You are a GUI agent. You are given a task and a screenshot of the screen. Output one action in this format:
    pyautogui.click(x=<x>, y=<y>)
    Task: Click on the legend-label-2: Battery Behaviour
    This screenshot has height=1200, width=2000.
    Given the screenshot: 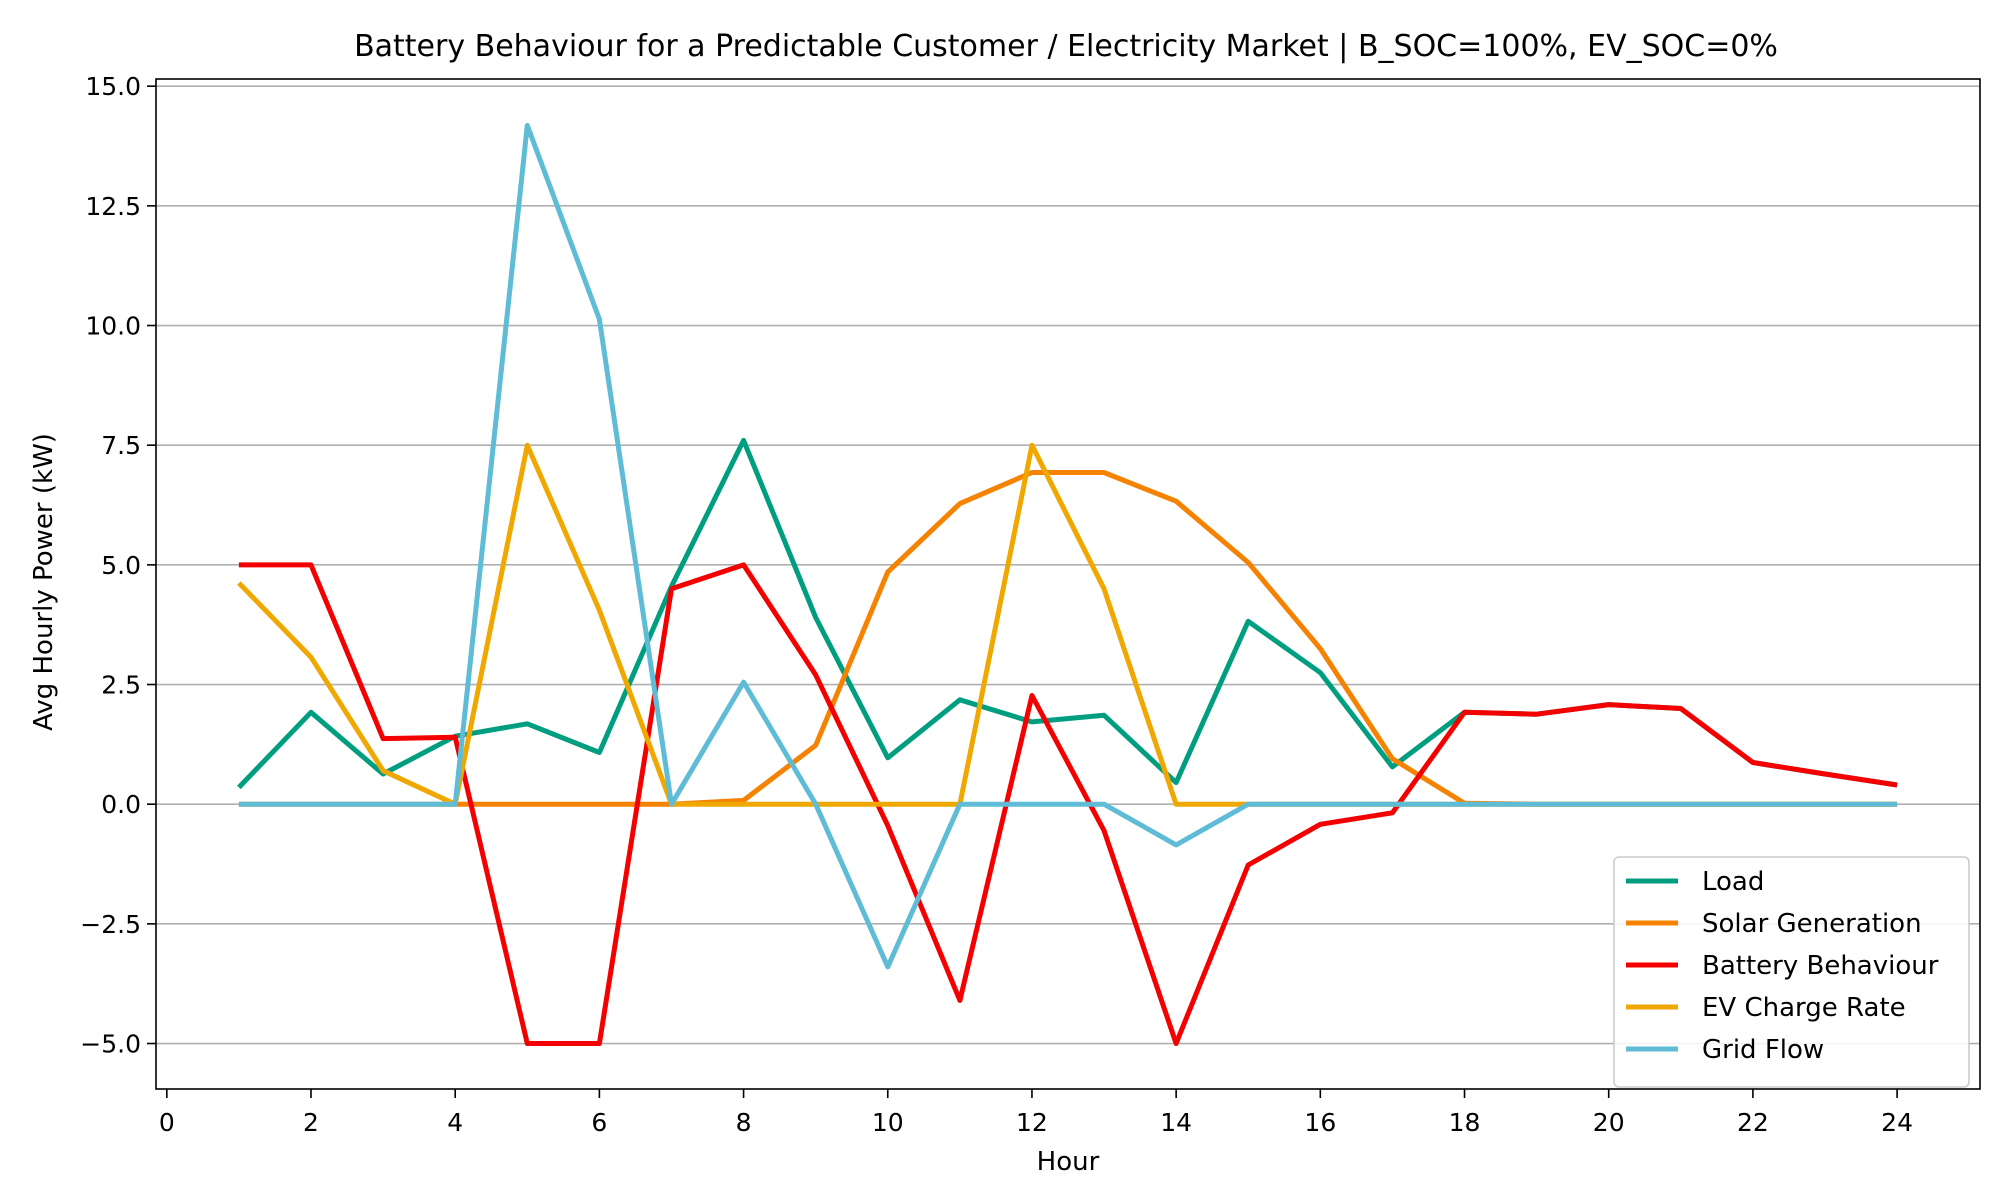 What is the action you would take?
    pyautogui.click(x=1820, y=966)
    